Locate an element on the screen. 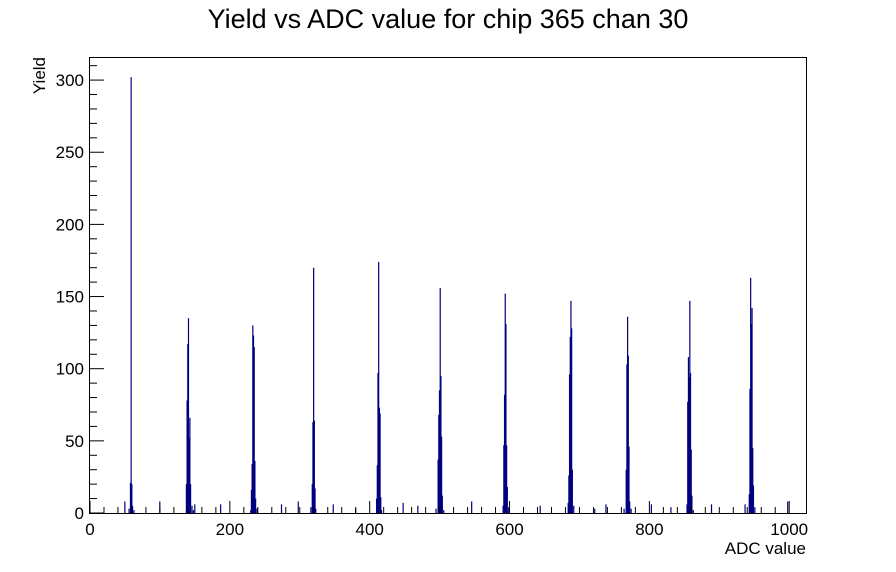 The width and height of the screenshot is (896, 572). y-tick-label: 150 is located at coordinates (70, 297).